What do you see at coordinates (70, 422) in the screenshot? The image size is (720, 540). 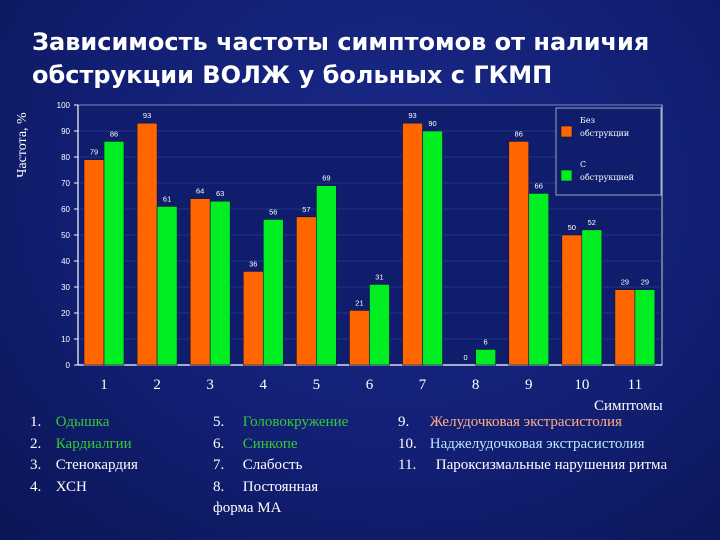 I see `symptom-legend-item: 1. Одышка` at bounding box center [70, 422].